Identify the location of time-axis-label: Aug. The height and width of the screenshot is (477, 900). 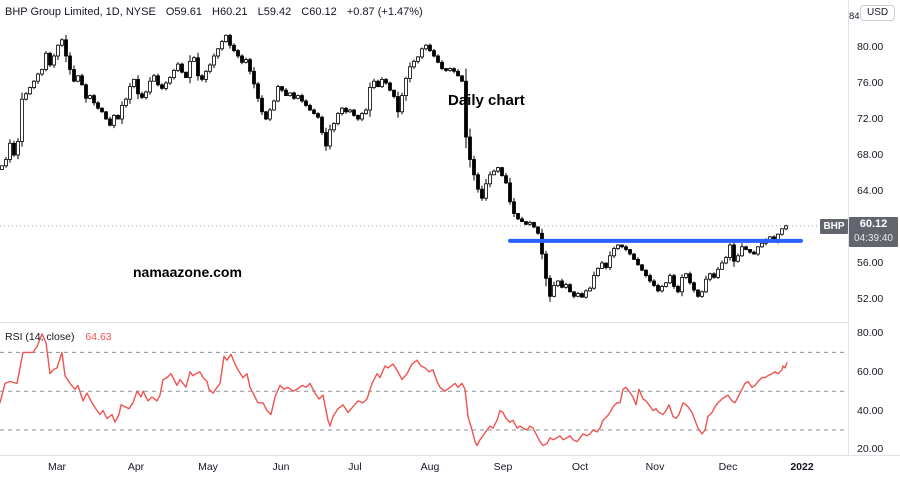
(430, 467).